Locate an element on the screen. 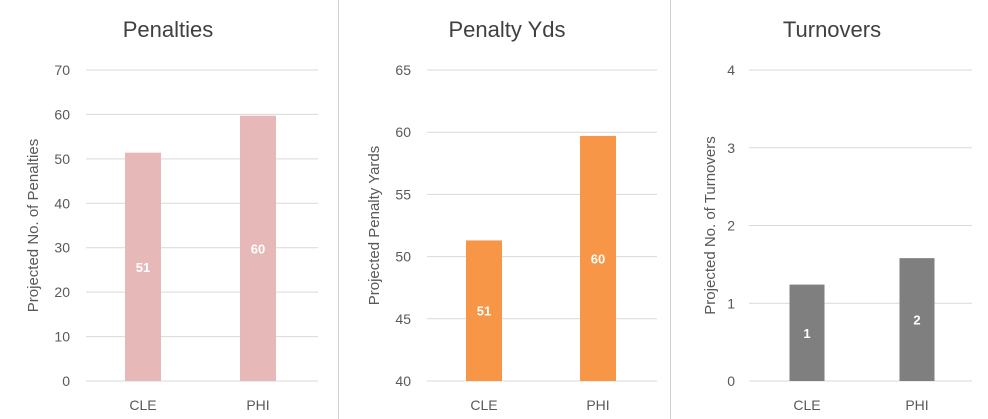  y-tick-label: 10 is located at coordinates (62, 337).